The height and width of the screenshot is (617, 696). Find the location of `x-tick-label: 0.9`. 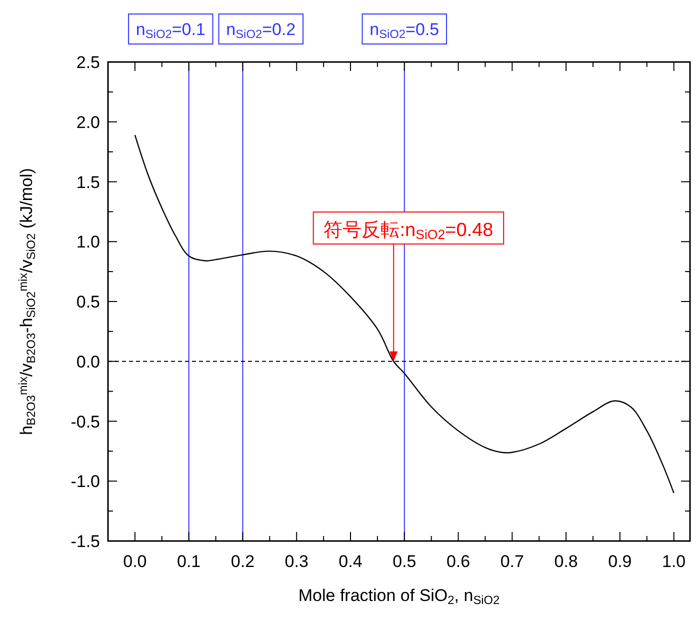

x-tick-label: 0.9 is located at coordinates (620, 561).